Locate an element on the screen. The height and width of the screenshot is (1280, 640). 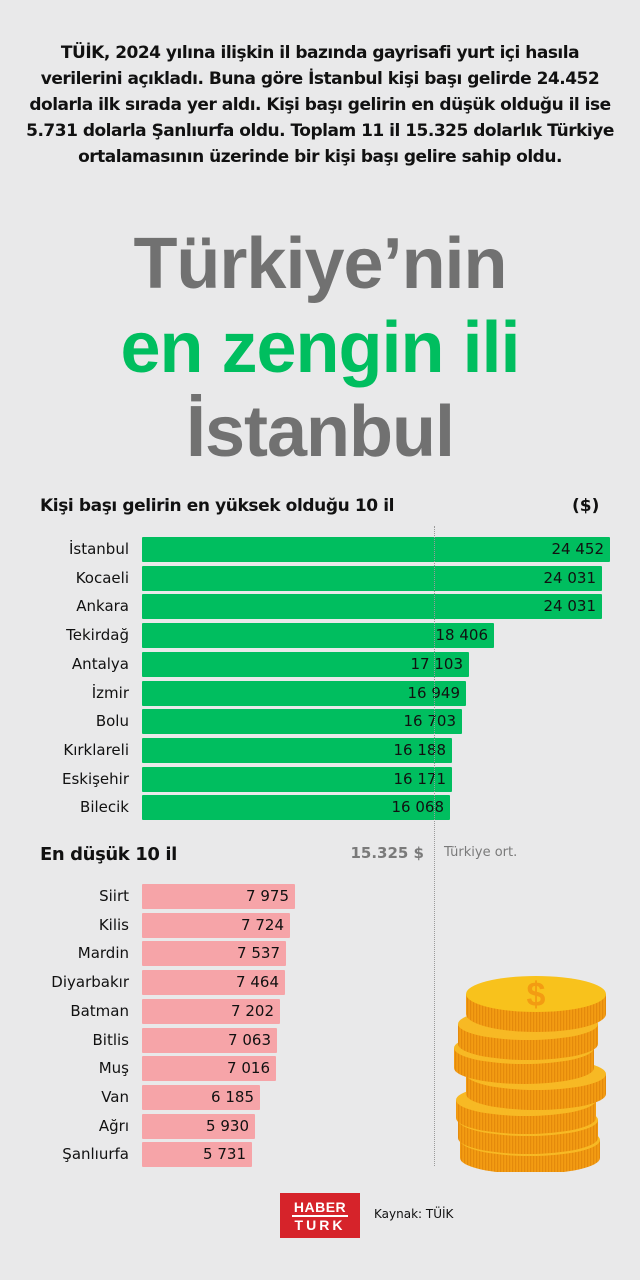
income-bar: 7 537 is located at coordinates (214, 954).